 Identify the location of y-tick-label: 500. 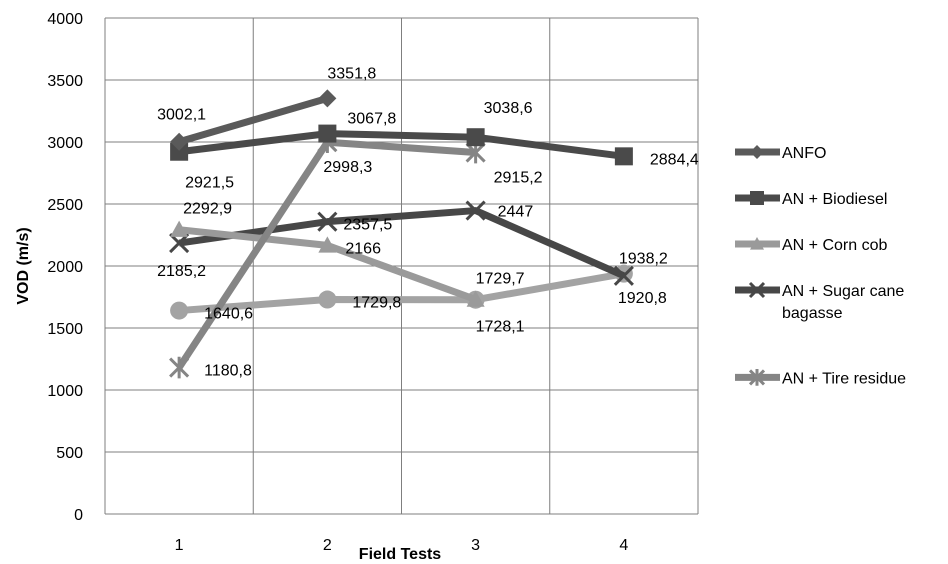
(69, 453).